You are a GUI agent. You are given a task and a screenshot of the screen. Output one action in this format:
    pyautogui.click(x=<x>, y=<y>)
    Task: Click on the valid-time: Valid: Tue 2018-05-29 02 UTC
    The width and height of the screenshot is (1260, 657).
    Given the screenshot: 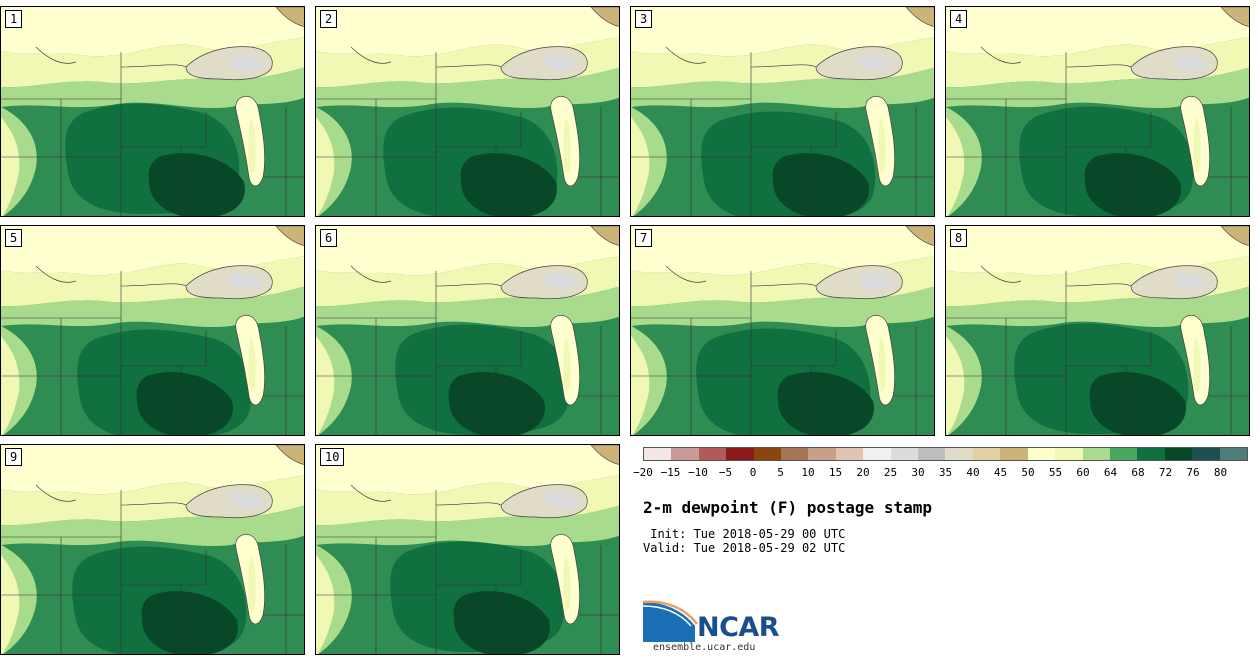 What is the action you would take?
    pyautogui.click(x=744, y=548)
    